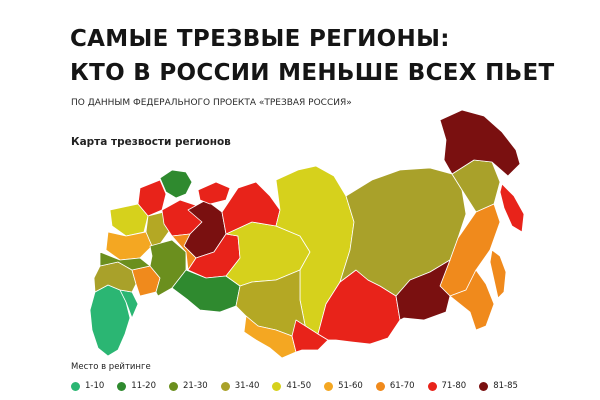 This screenshot has height=400, width=600. I want to click on map-title: Карта трезвости регионов, so click(151, 142).